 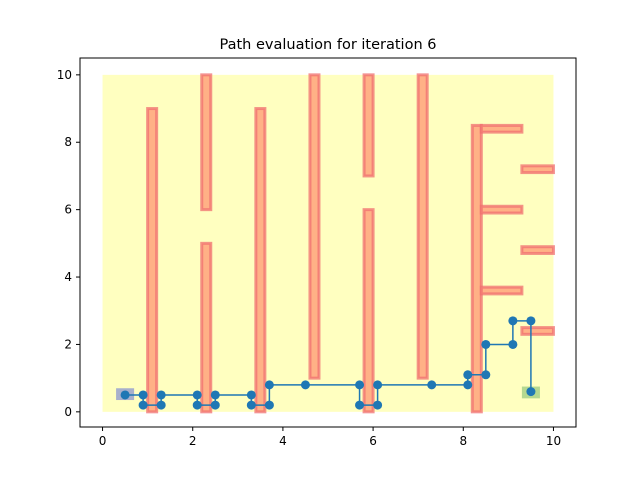 I want to click on y-tick-label: 2, so click(x=68, y=344).